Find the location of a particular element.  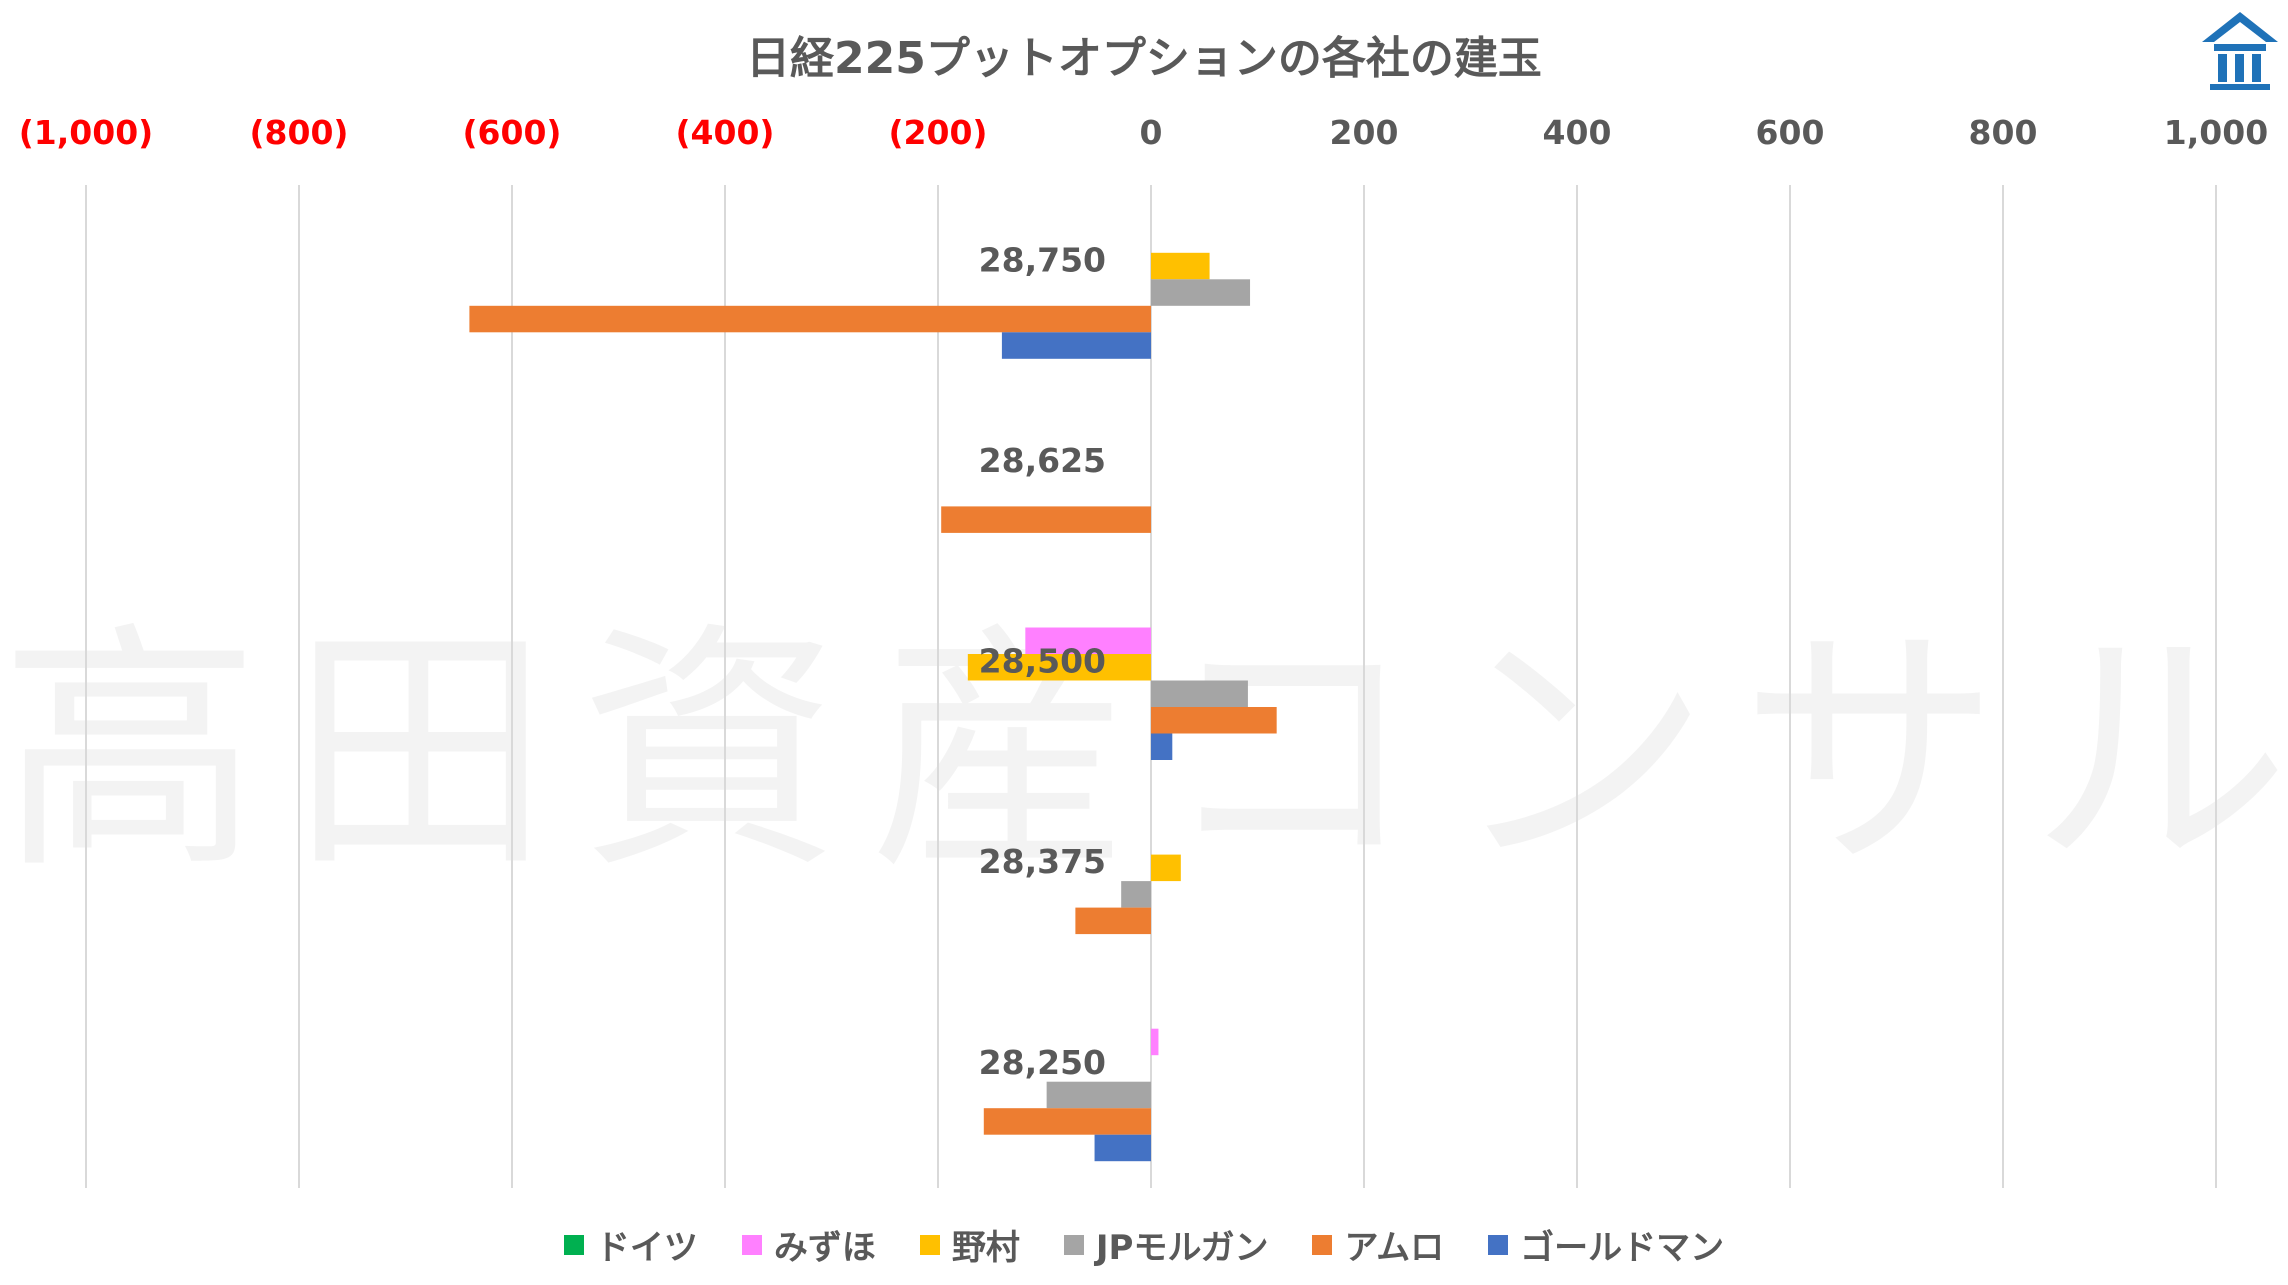

x-tick-label: 200 is located at coordinates (1364, 132).